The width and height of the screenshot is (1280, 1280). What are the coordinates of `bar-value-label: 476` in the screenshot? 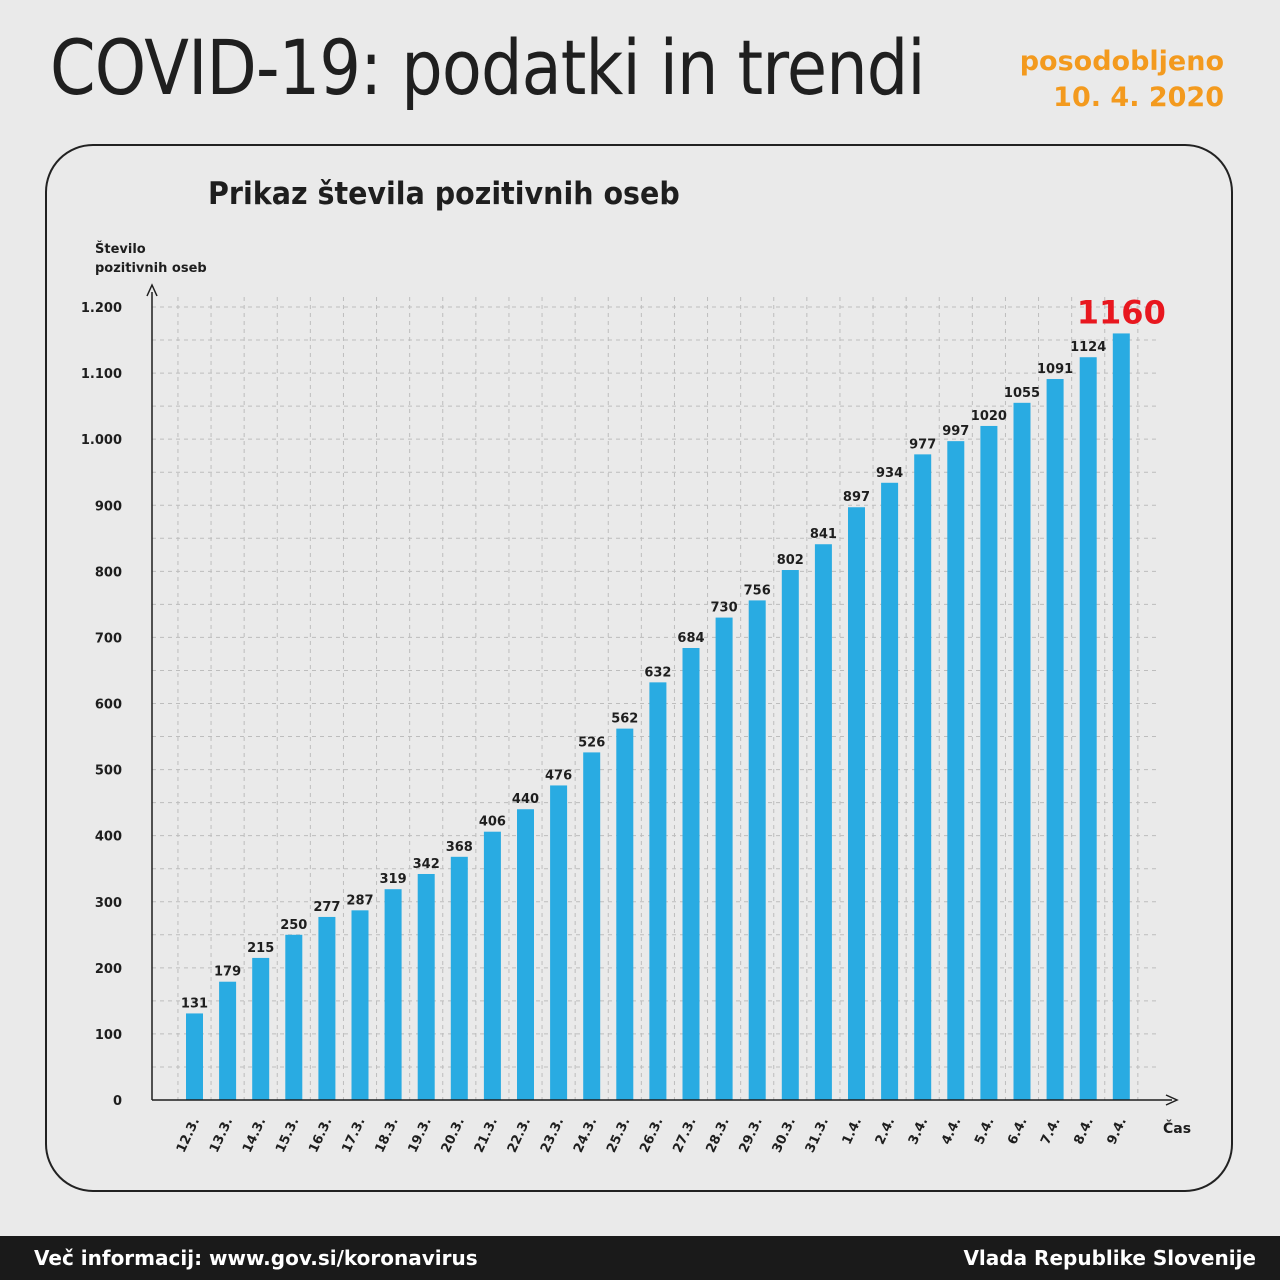 It's located at (558, 775).